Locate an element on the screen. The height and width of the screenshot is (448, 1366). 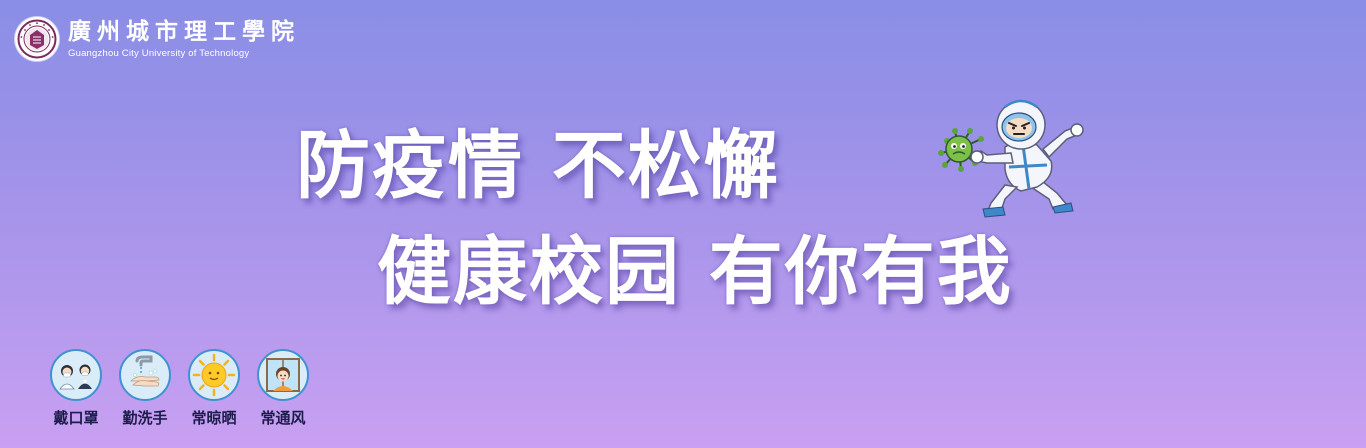
sun-icon is located at coordinates (214, 375).